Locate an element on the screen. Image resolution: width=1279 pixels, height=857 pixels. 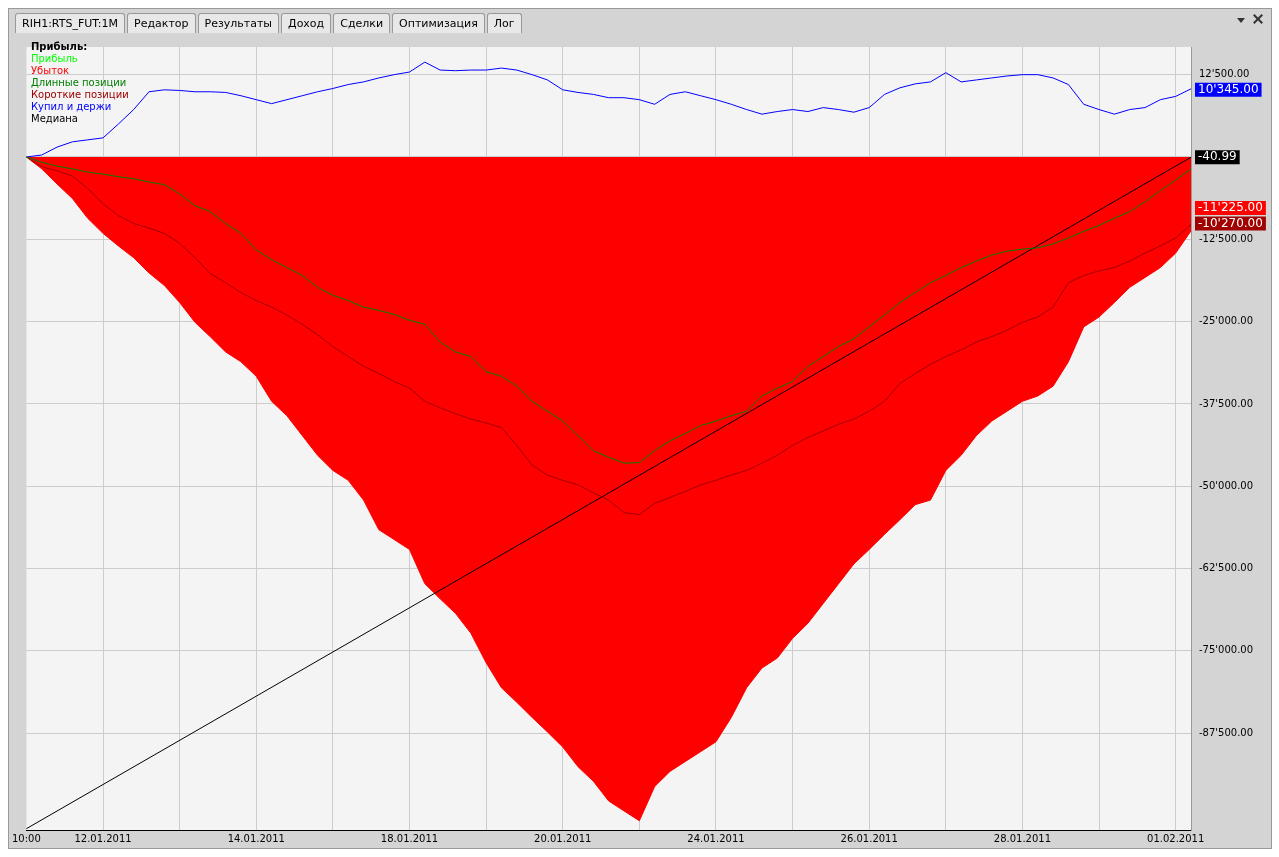
text: RIH1:RTS_FUT:1M is located at coordinates (70, 23).